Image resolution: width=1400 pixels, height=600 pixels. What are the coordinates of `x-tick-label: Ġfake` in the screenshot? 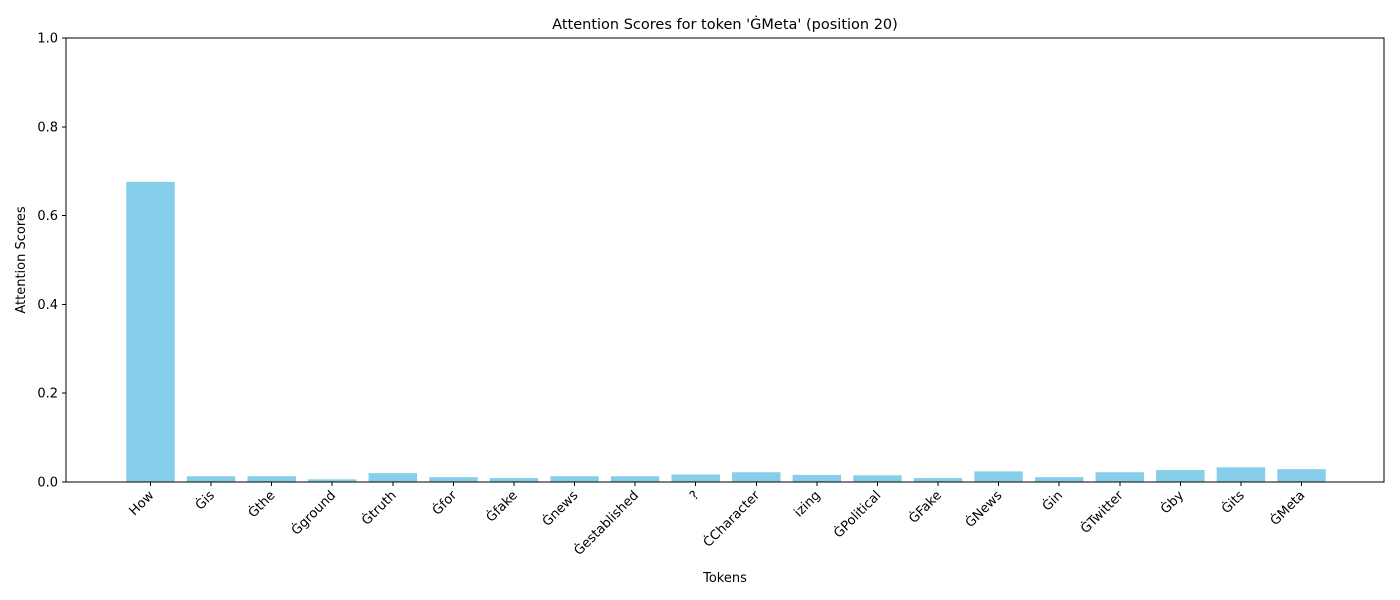 It's located at (501, 506).